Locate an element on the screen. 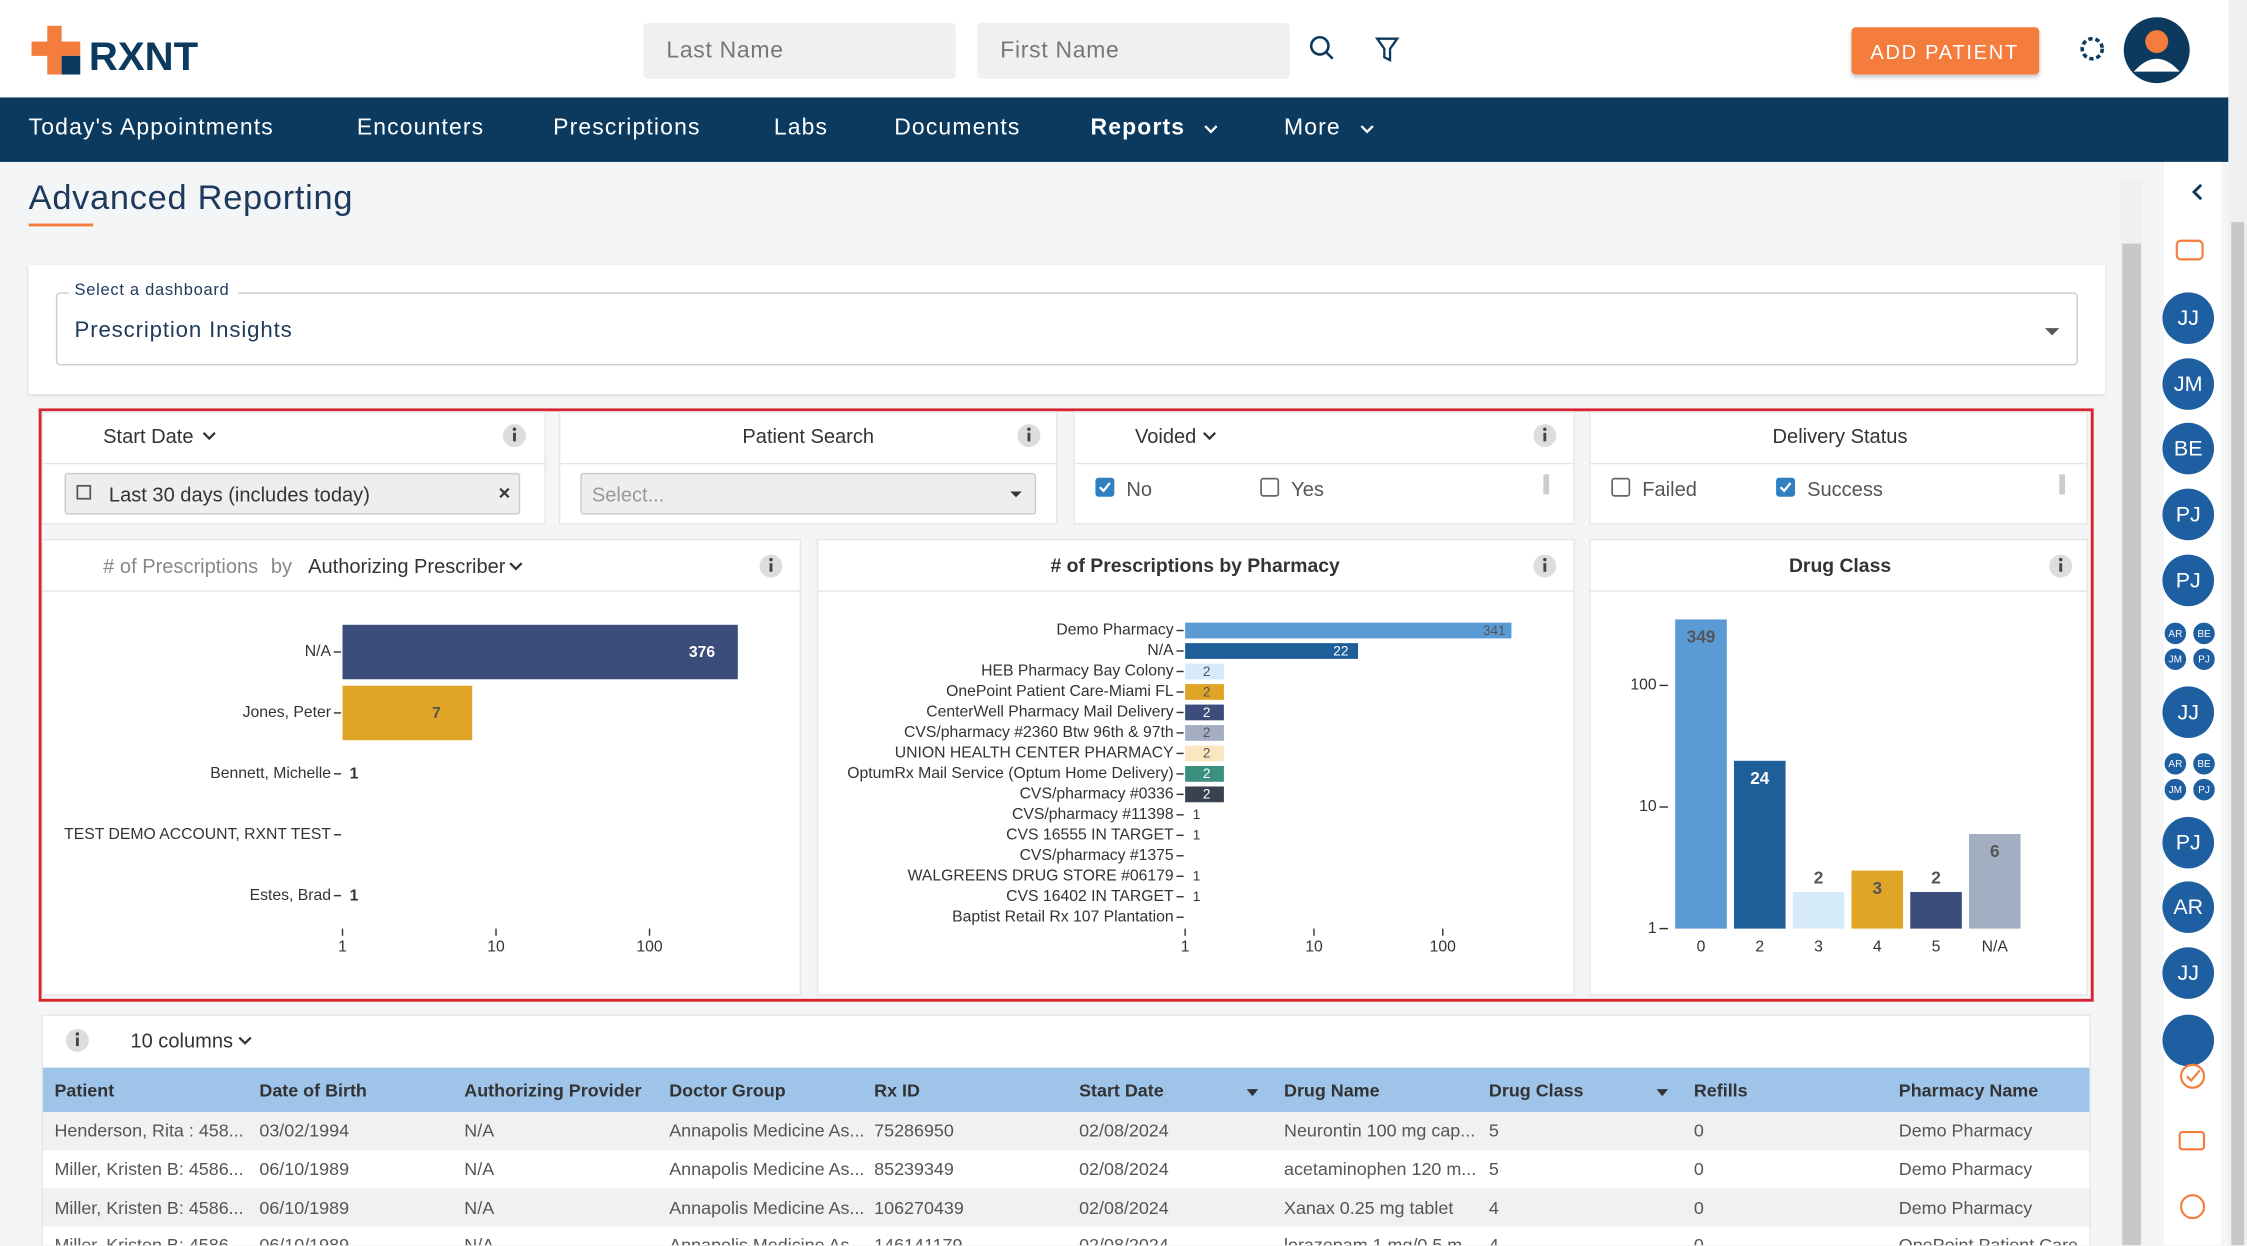  column-header: Pharmacy Name is located at coordinates (1968, 1090).